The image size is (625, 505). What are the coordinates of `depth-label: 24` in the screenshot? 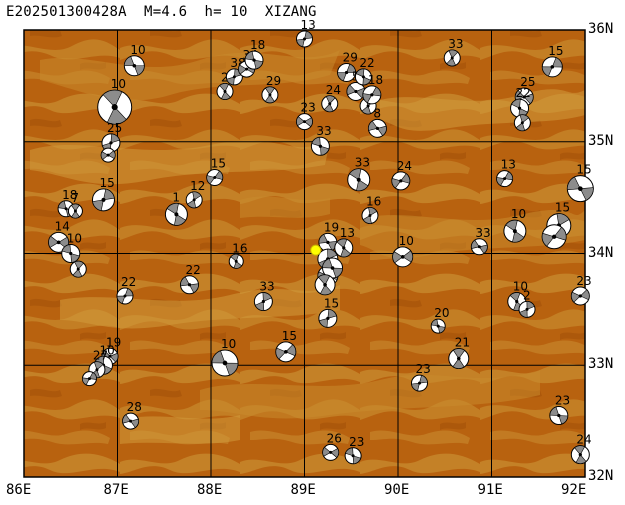 It's located at (404, 166).